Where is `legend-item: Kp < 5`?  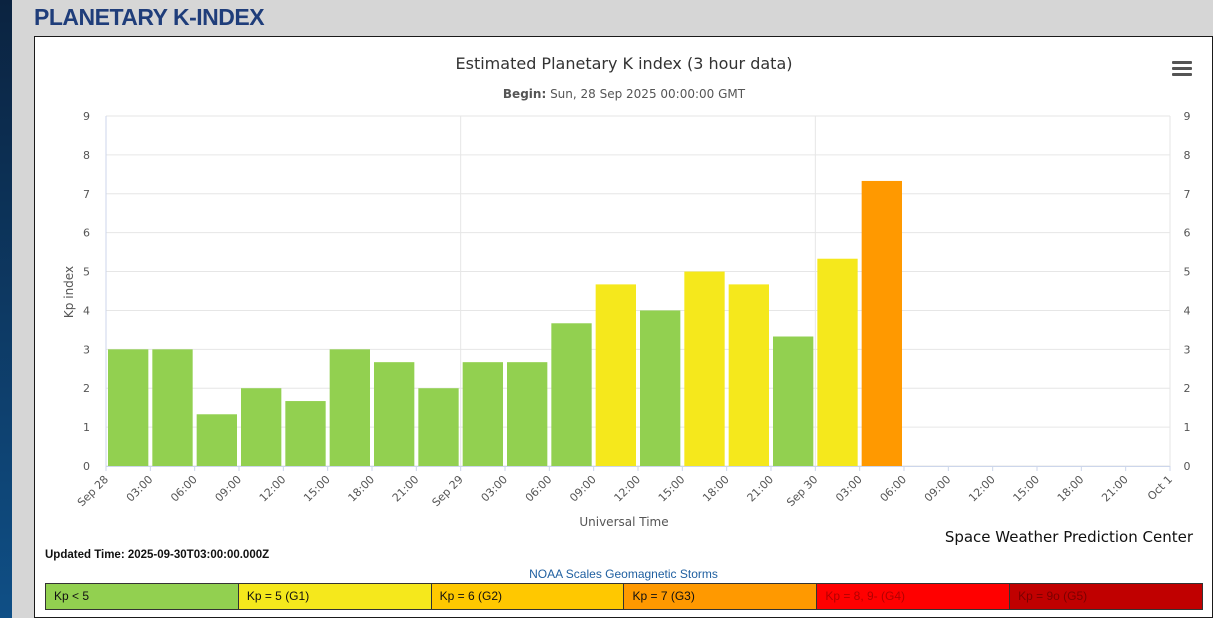 legend-item: Kp < 5 is located at coordinates (142, 596).